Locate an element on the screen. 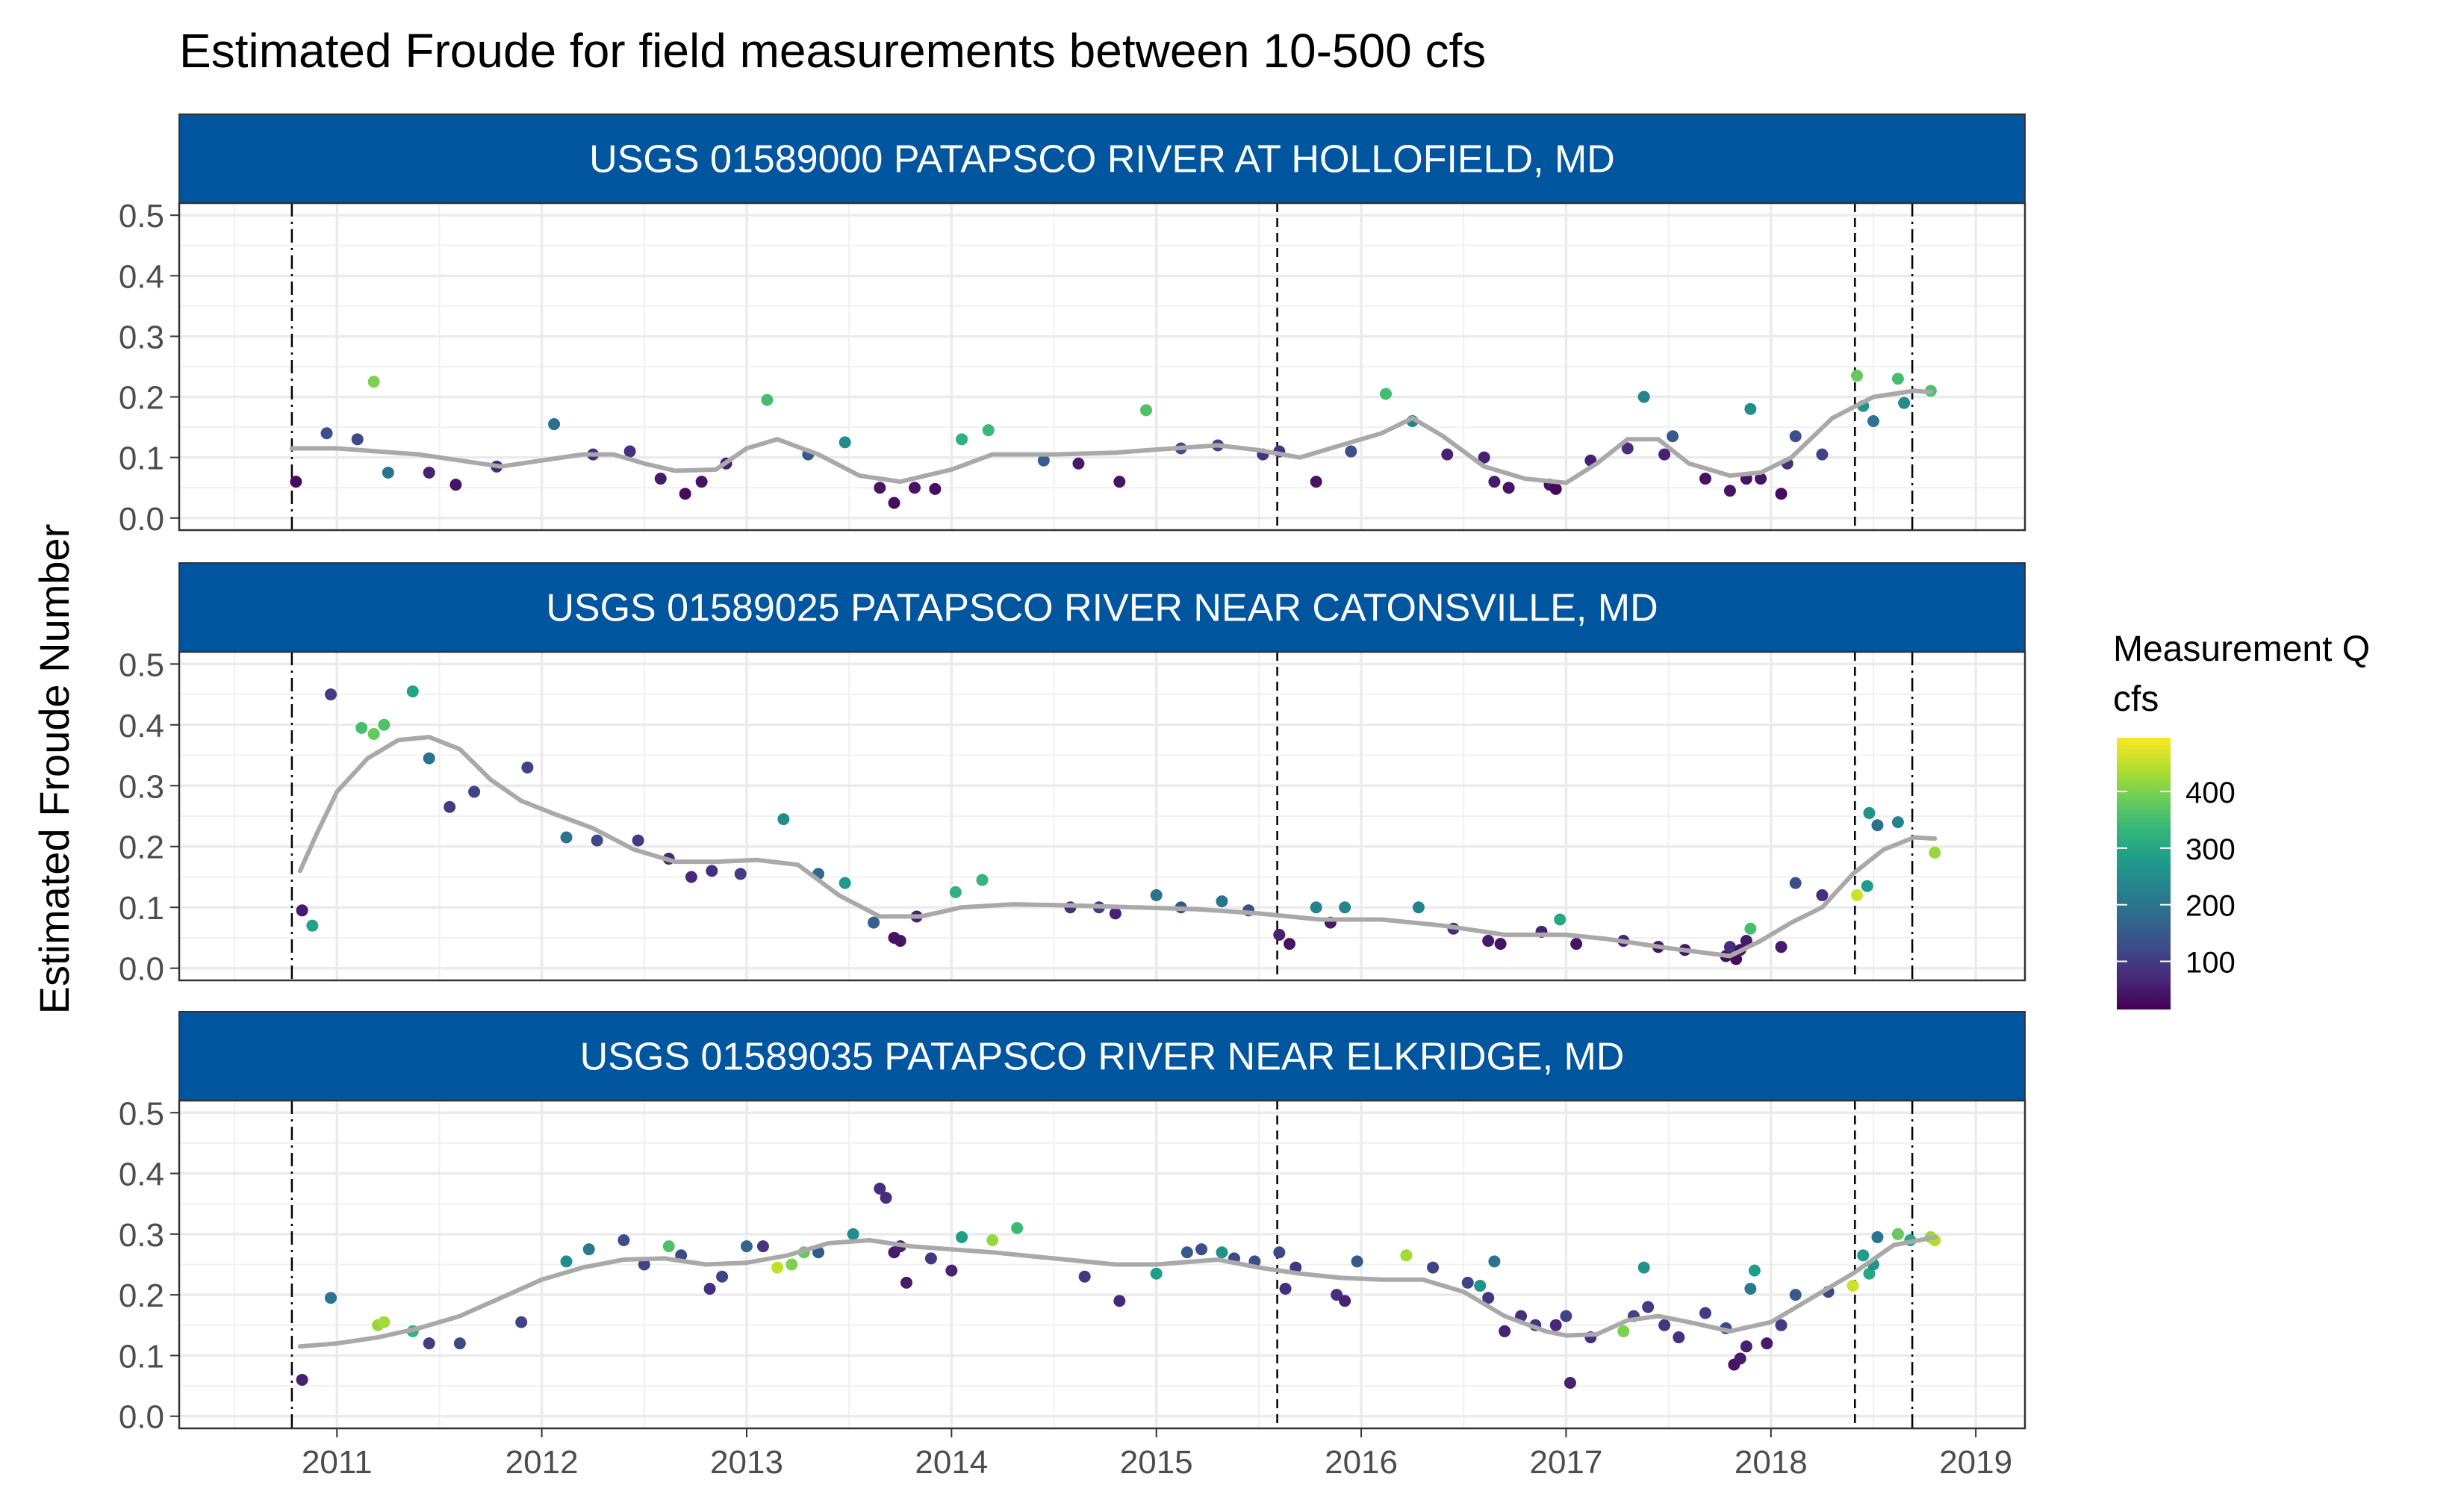  x-tick-label: 2015 is located at coordinates (1156, 1462).